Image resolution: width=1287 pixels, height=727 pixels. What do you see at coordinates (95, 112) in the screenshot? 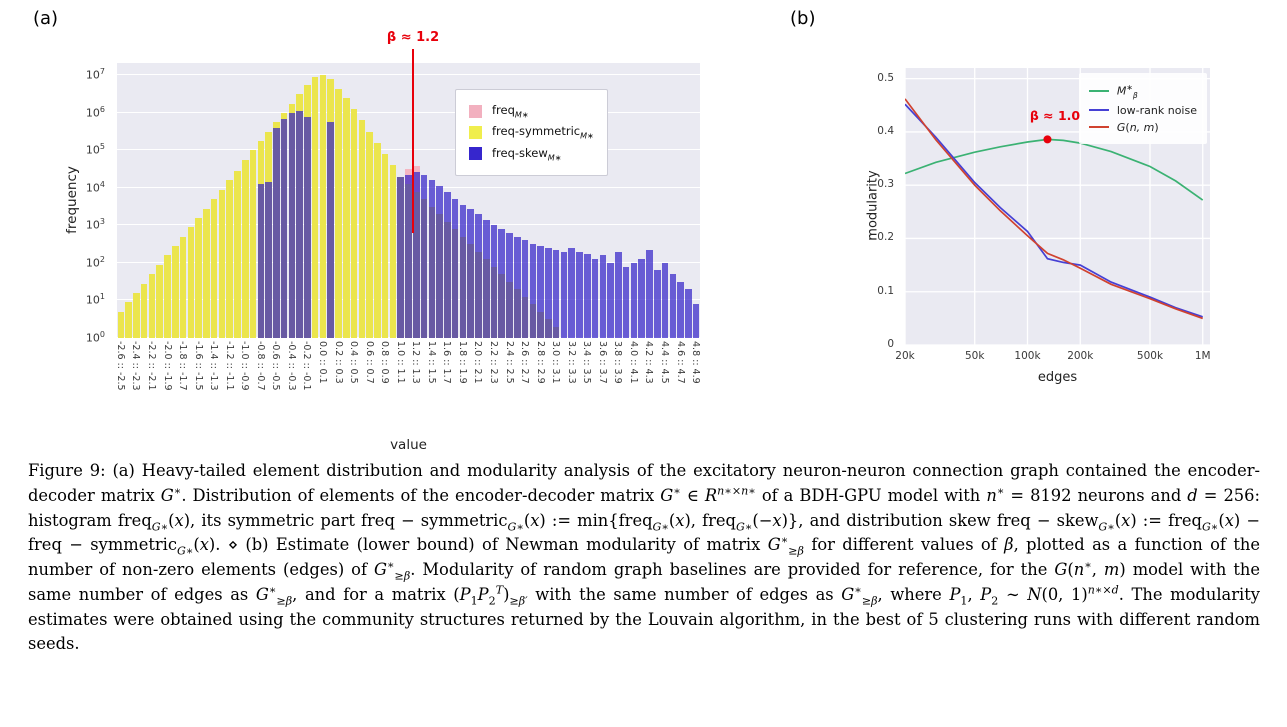
I see `y-tick-label: 10⁶` at bounding box center [95, 112].